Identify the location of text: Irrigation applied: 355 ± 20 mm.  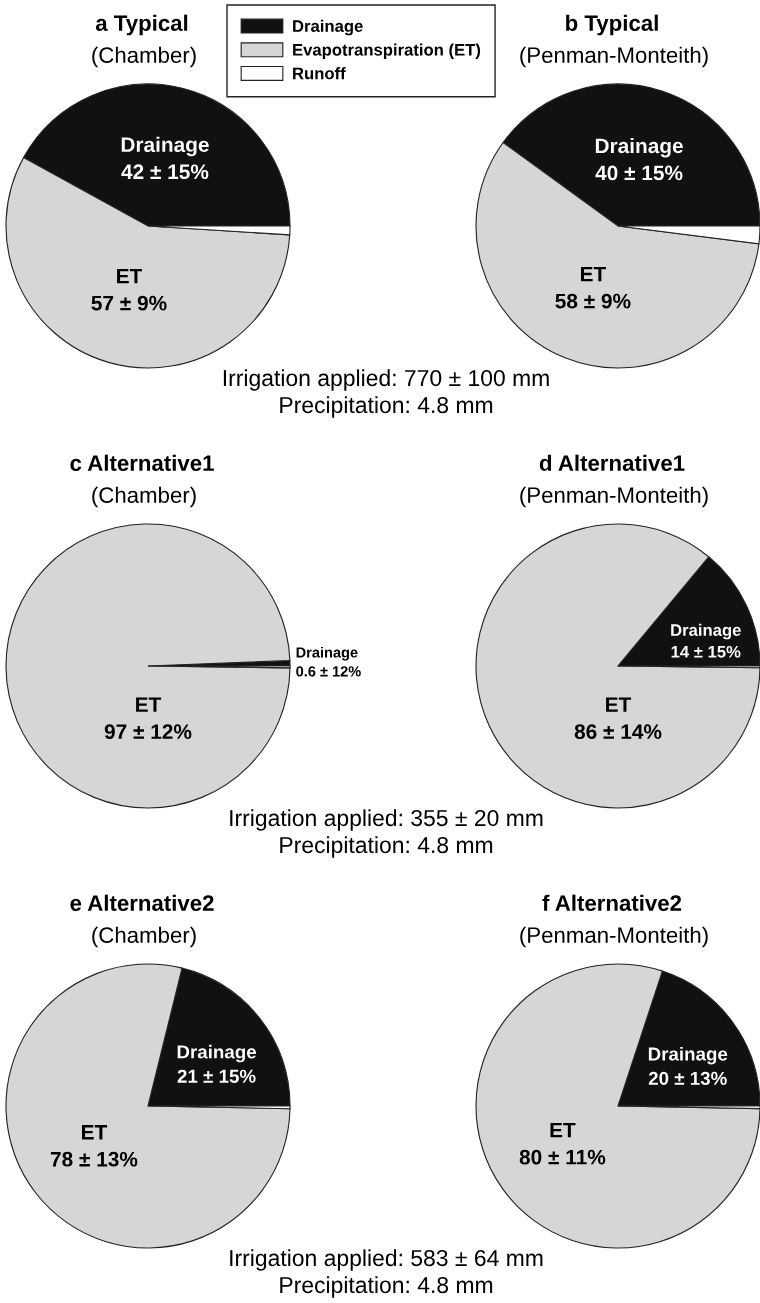
(386, 820).